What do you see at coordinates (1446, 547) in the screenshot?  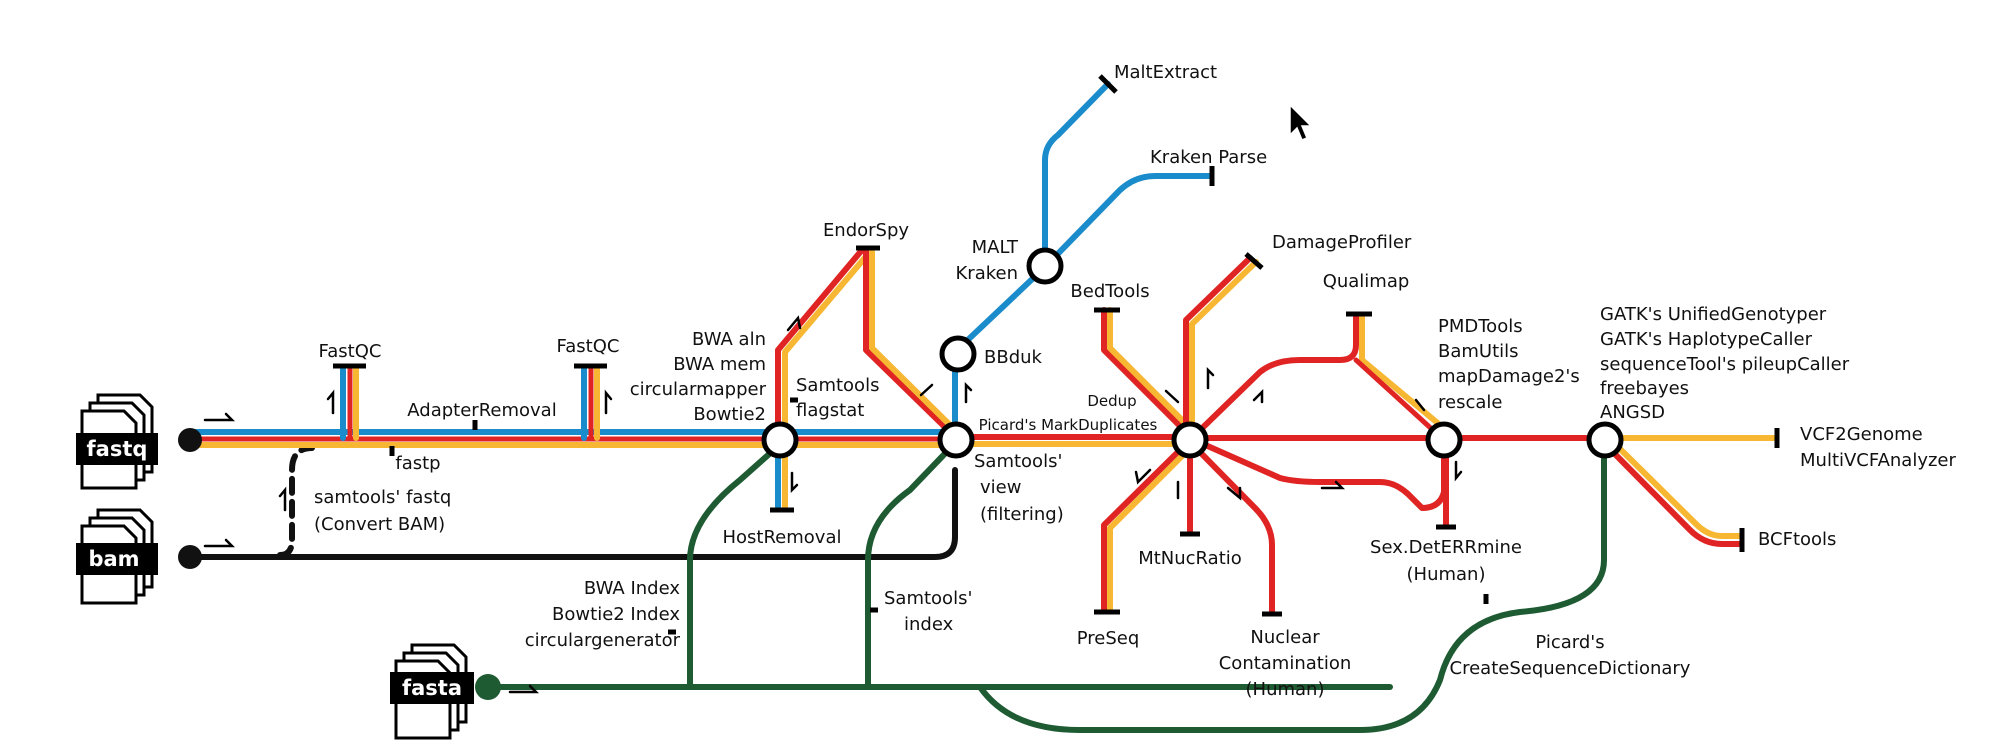 I see `label-sex-determine: Sex.DetERRmine` at bounding box center [1446, 547].